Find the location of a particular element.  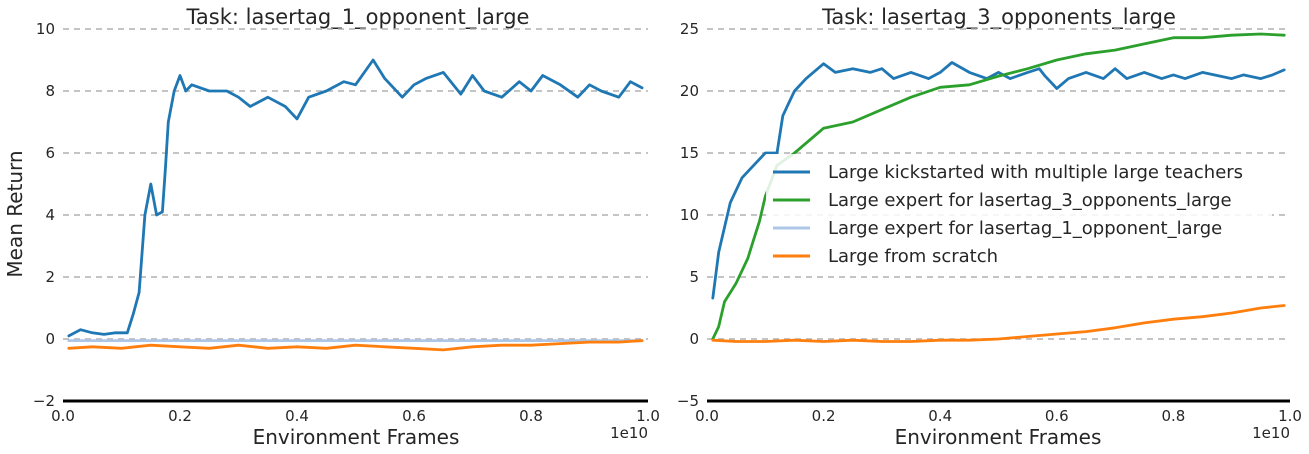

right-y-tick-label: 10 is located at coordinates (689, 215).